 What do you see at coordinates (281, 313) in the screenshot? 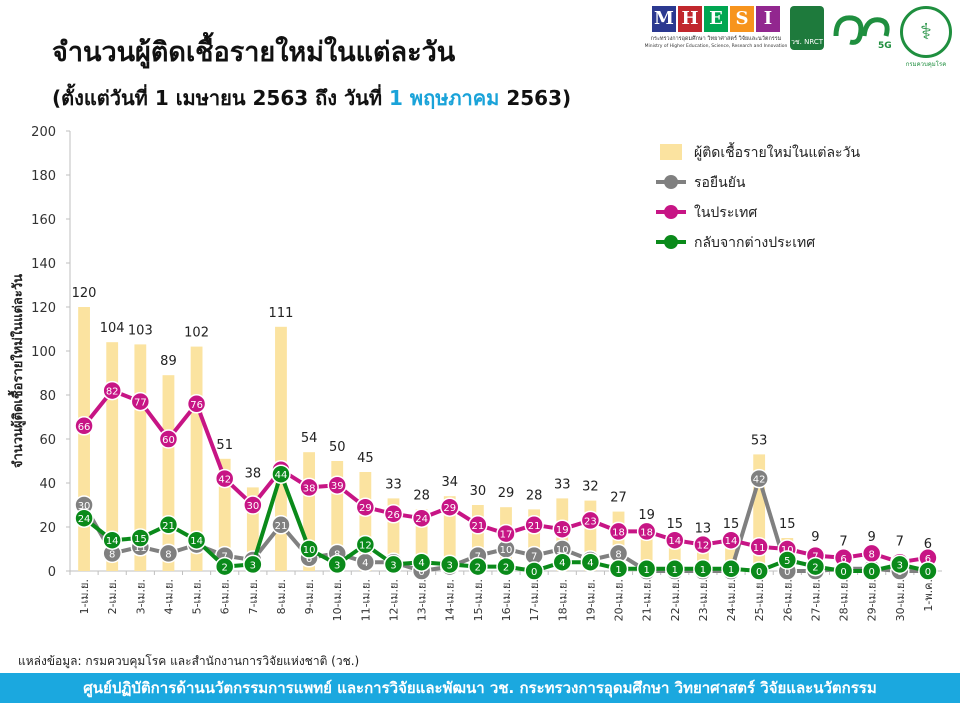
I see `bar-value-label: 111` at bounding box center [281, 313].